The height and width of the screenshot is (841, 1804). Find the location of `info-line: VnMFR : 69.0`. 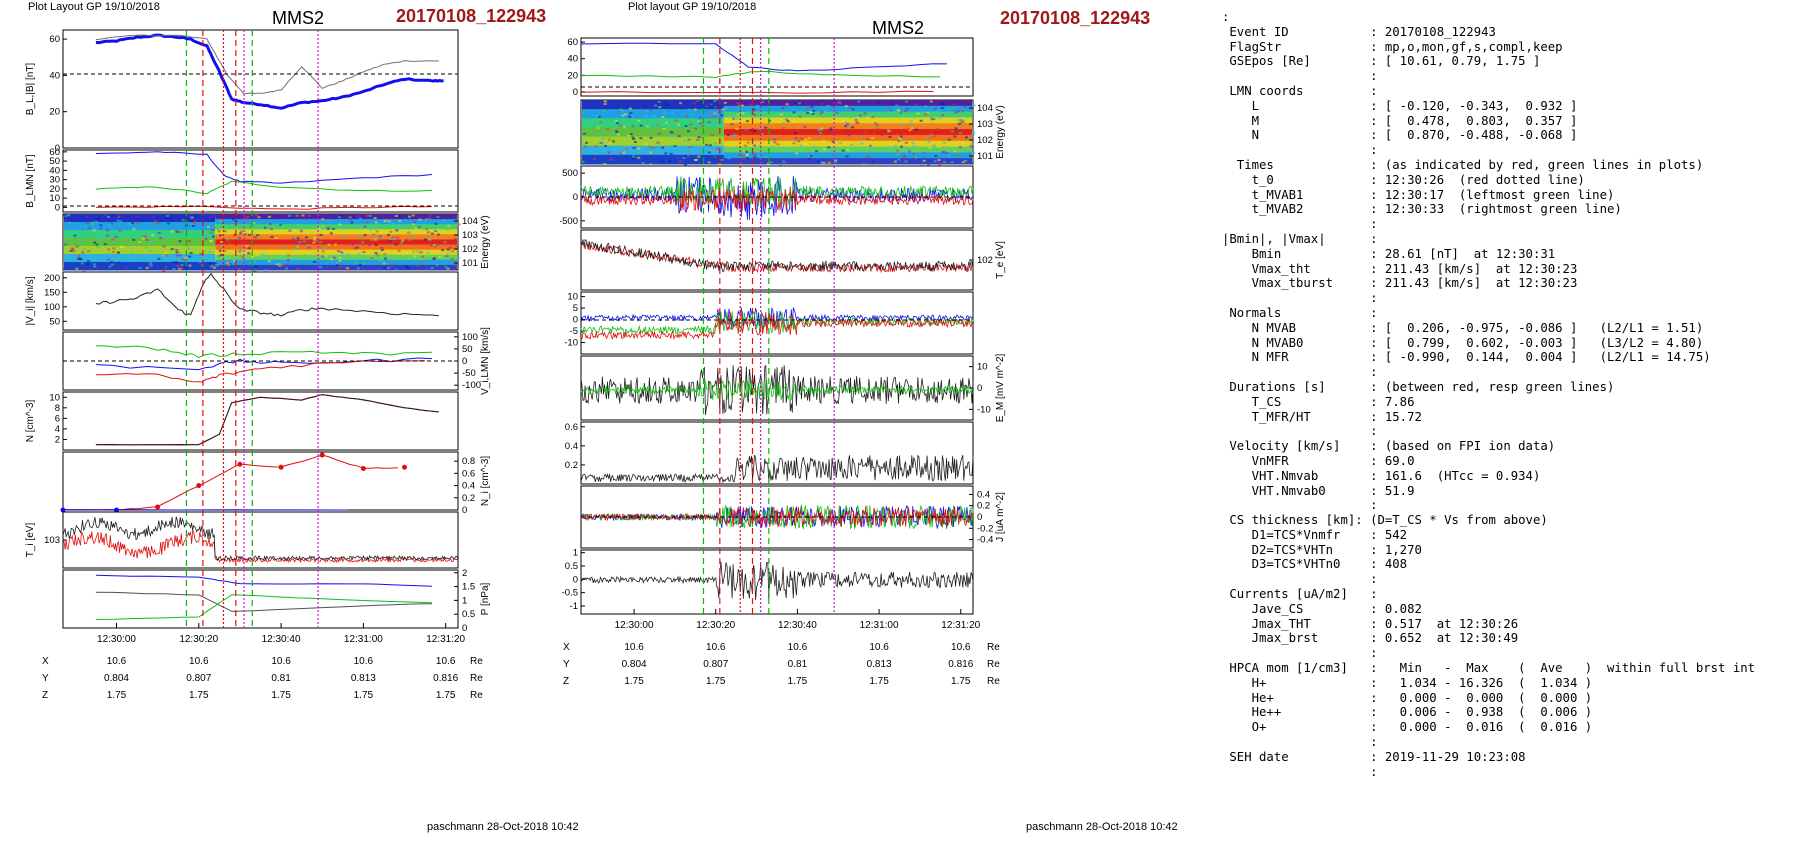

info-line: VnMFR : 69.0 is located at coordinates (1318, 460).